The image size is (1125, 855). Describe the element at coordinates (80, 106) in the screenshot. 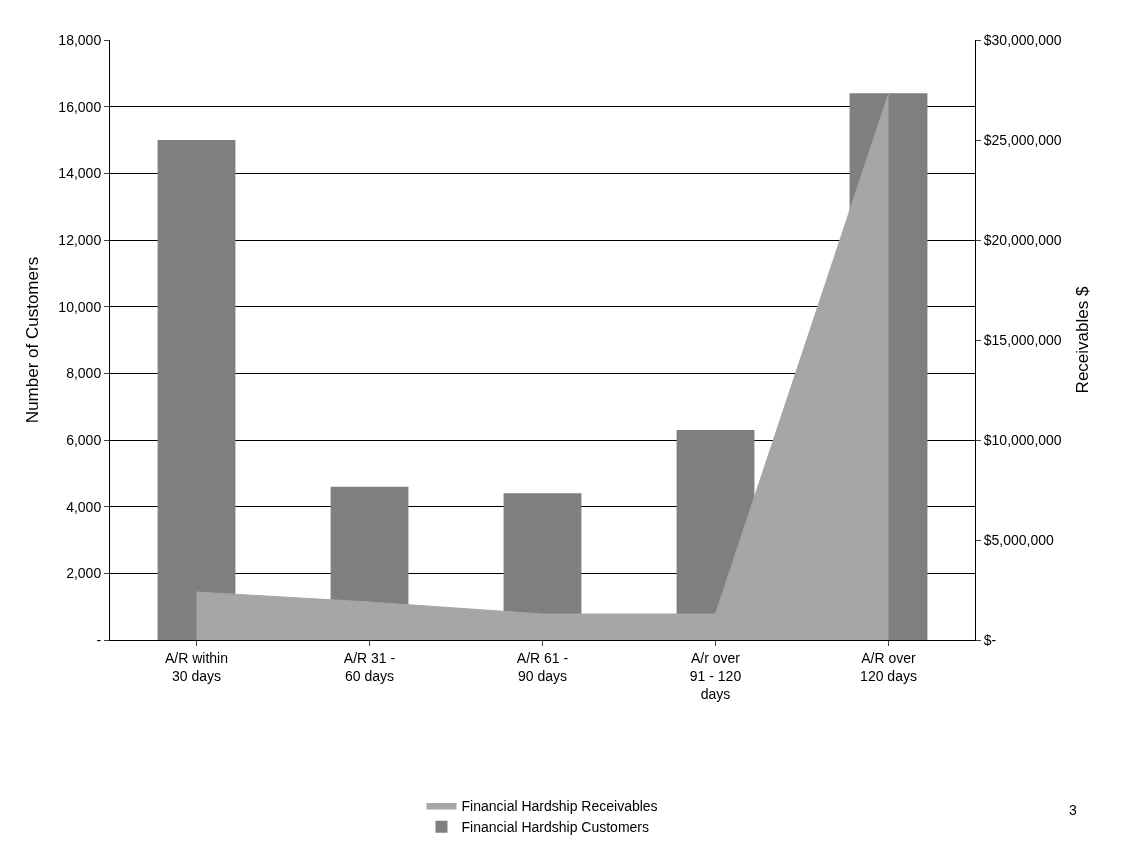

I see `y-tick-label: 16,000` at that location.